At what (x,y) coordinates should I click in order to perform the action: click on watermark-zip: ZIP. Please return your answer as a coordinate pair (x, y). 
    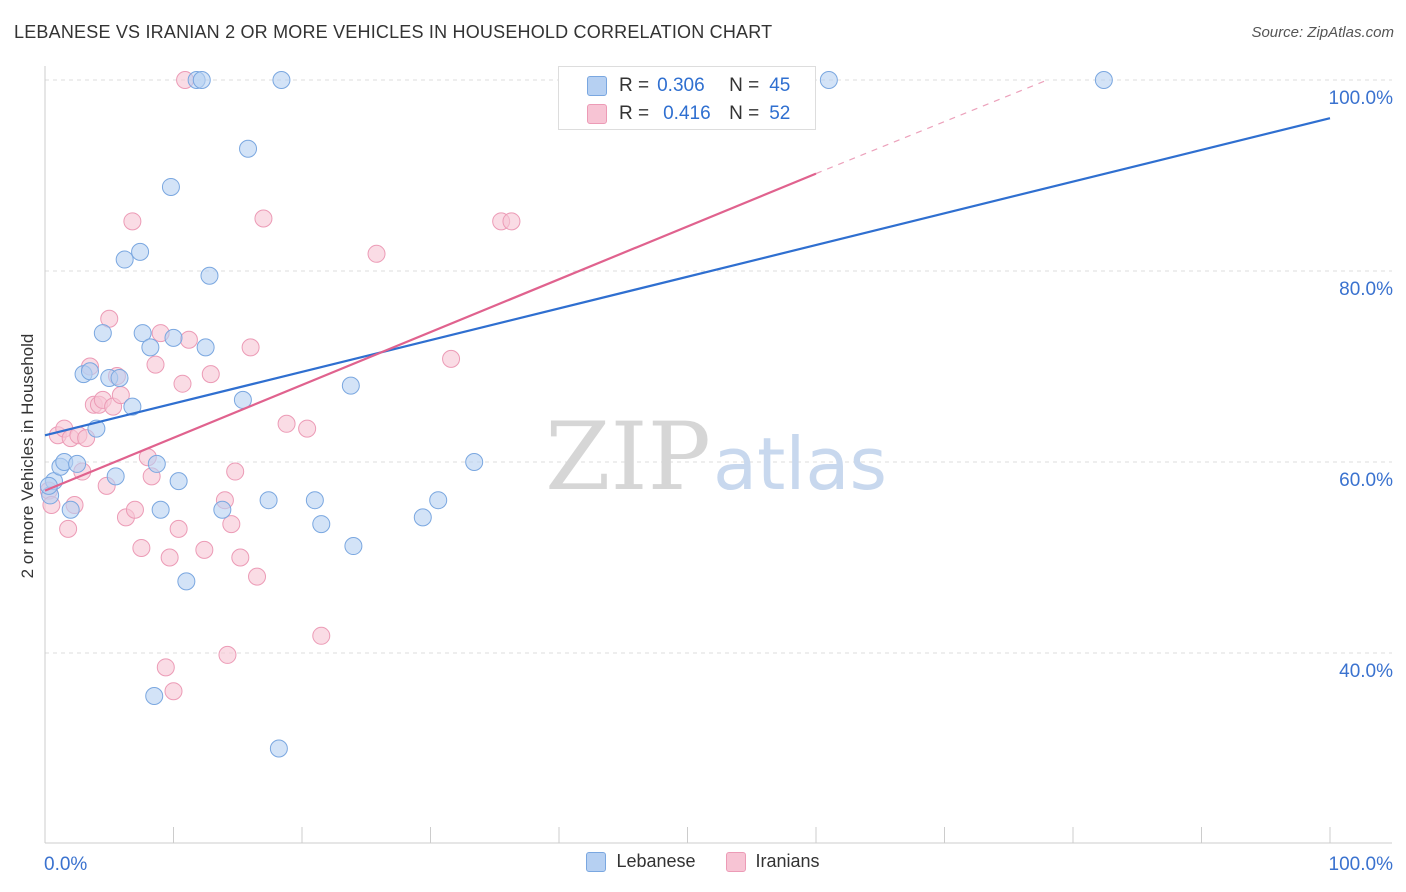
    Looking at the image, I should click on (628, 457).